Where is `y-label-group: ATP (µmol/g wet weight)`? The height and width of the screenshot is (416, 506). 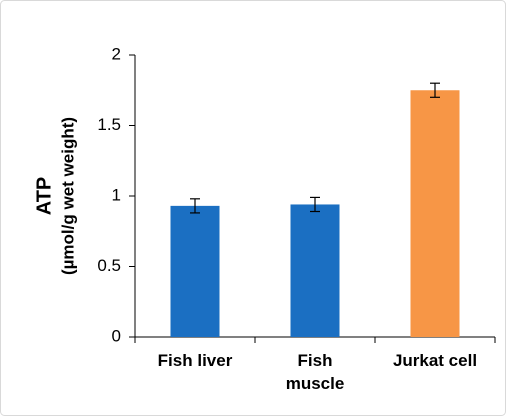
y-label-group: ATP (µmol/g wet weight) is located at coordinates (55, 196).